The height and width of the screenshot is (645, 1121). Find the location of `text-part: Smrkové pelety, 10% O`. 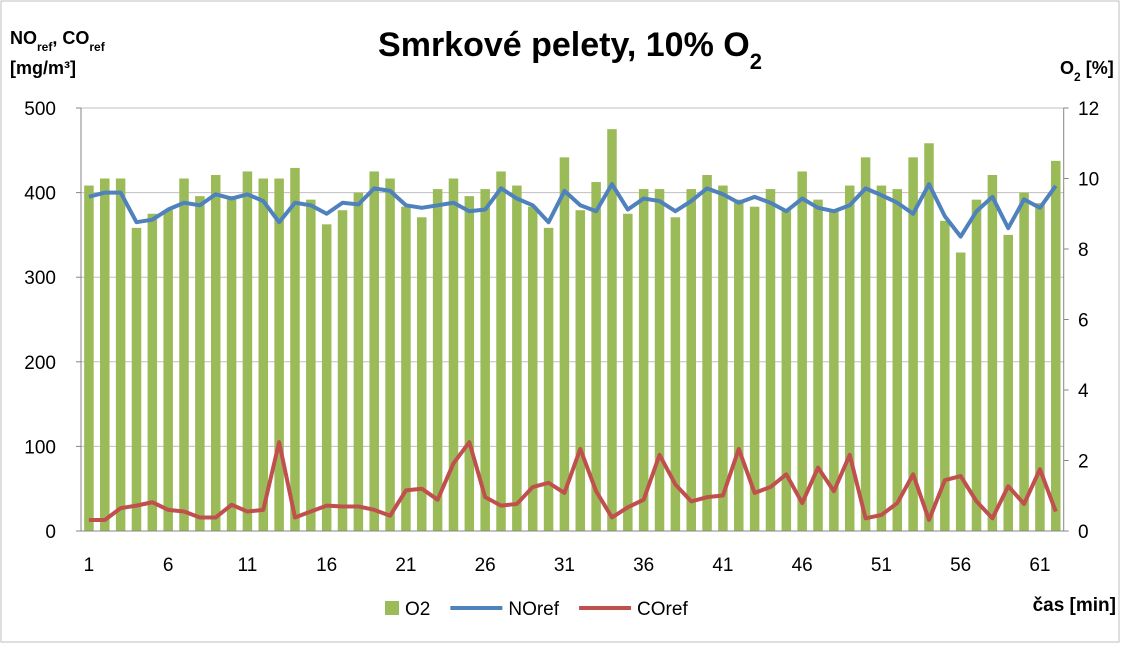

text-part: Smrkové pelety, 10% O is located at coordinates (564, 45).